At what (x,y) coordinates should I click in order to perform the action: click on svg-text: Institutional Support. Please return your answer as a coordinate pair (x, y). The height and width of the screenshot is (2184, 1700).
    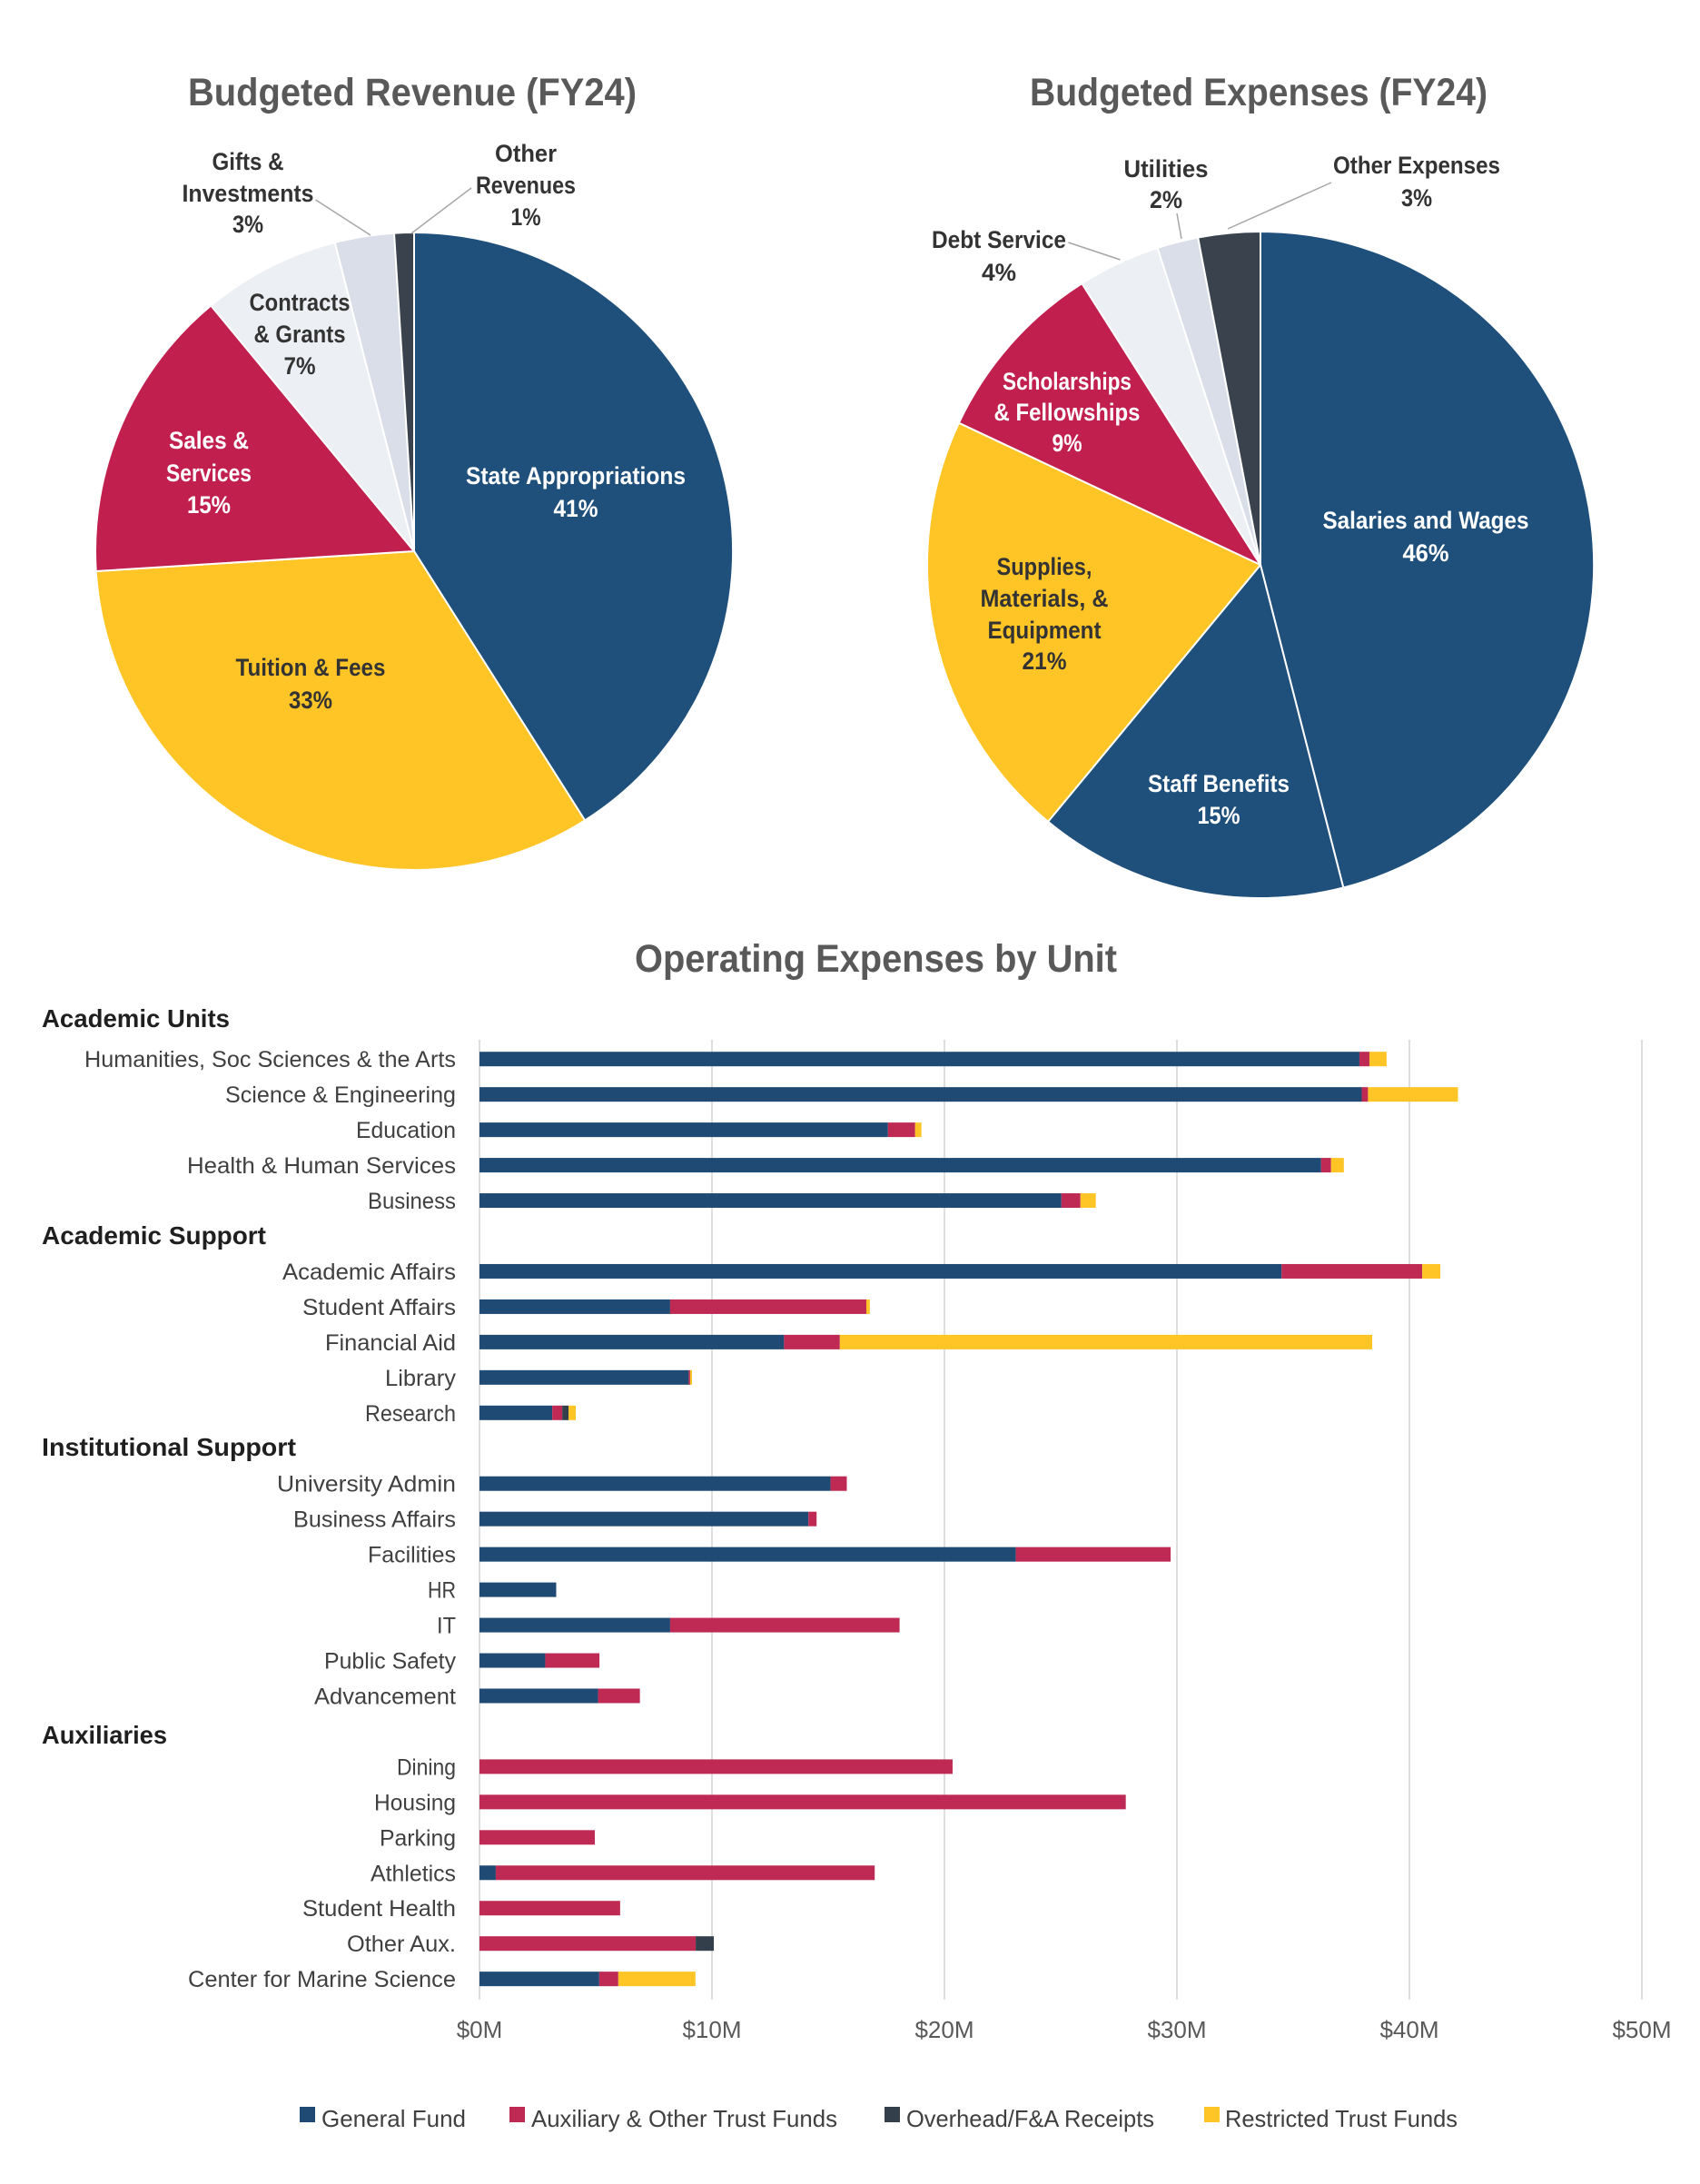
    Looking at the image, I should click on (169, 1447).